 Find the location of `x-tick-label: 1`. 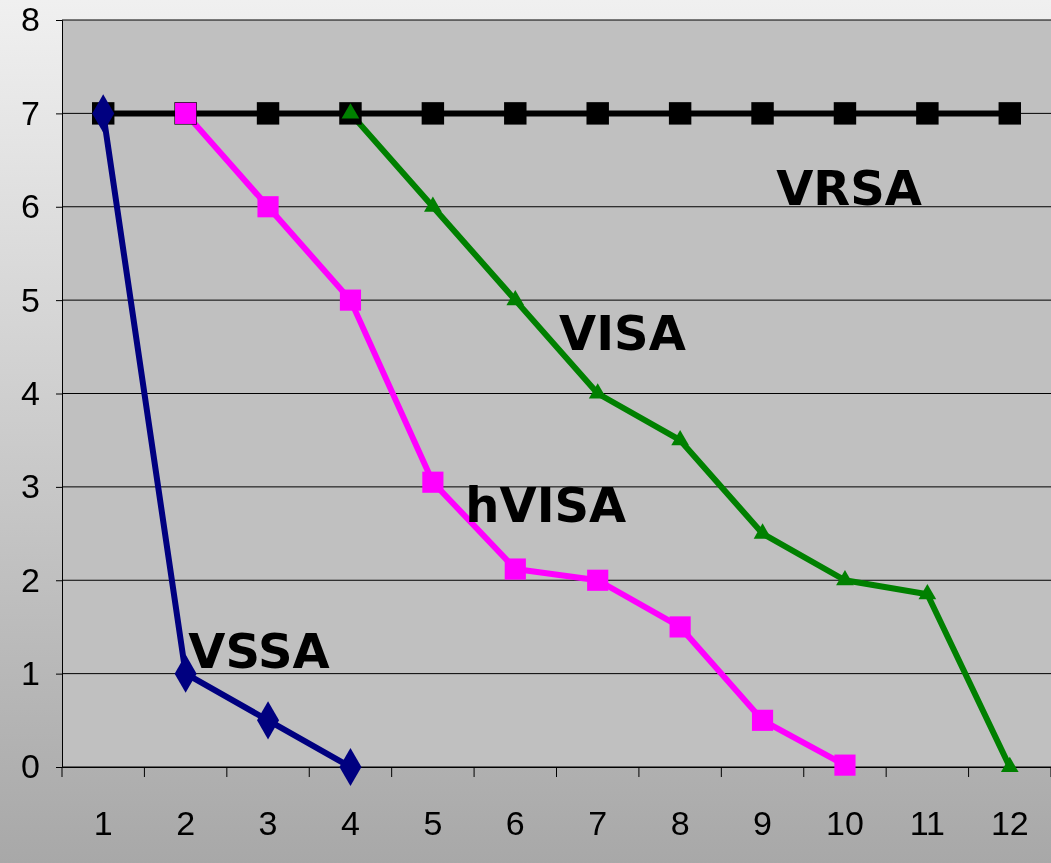

x-tick-label: 1 is located at coordinates (103, 823).